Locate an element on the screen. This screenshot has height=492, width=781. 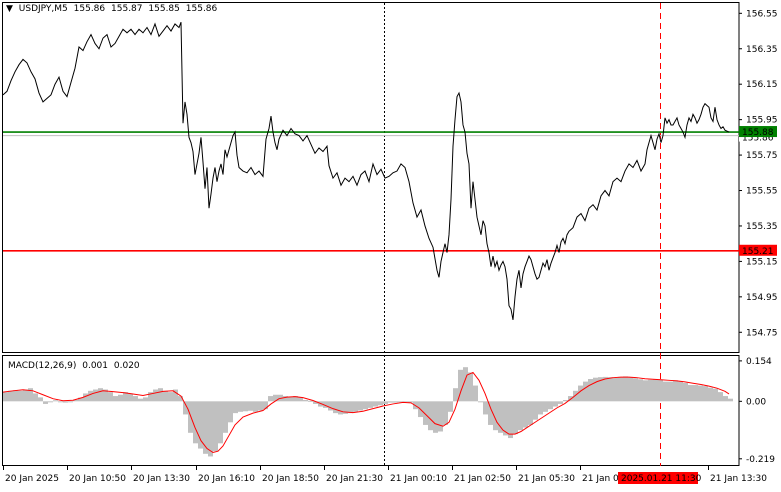
price-axis-label: 155.15 is located at coordinates (762, 262).